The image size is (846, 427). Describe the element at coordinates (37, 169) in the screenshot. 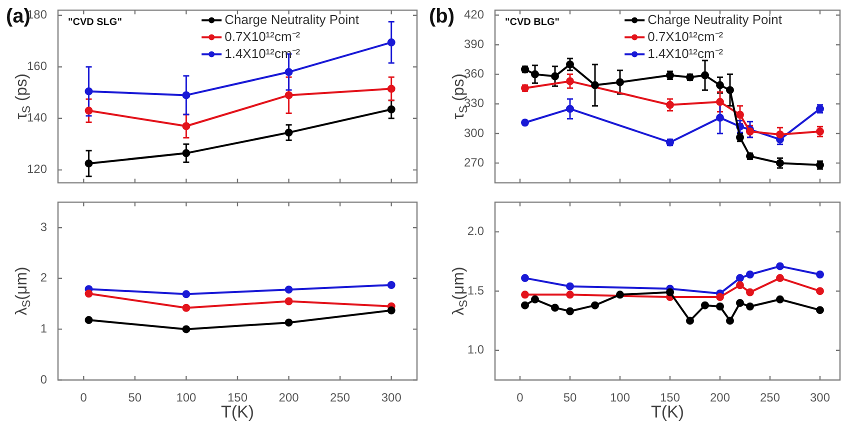

I see `y-tick-label: 120` at that location.